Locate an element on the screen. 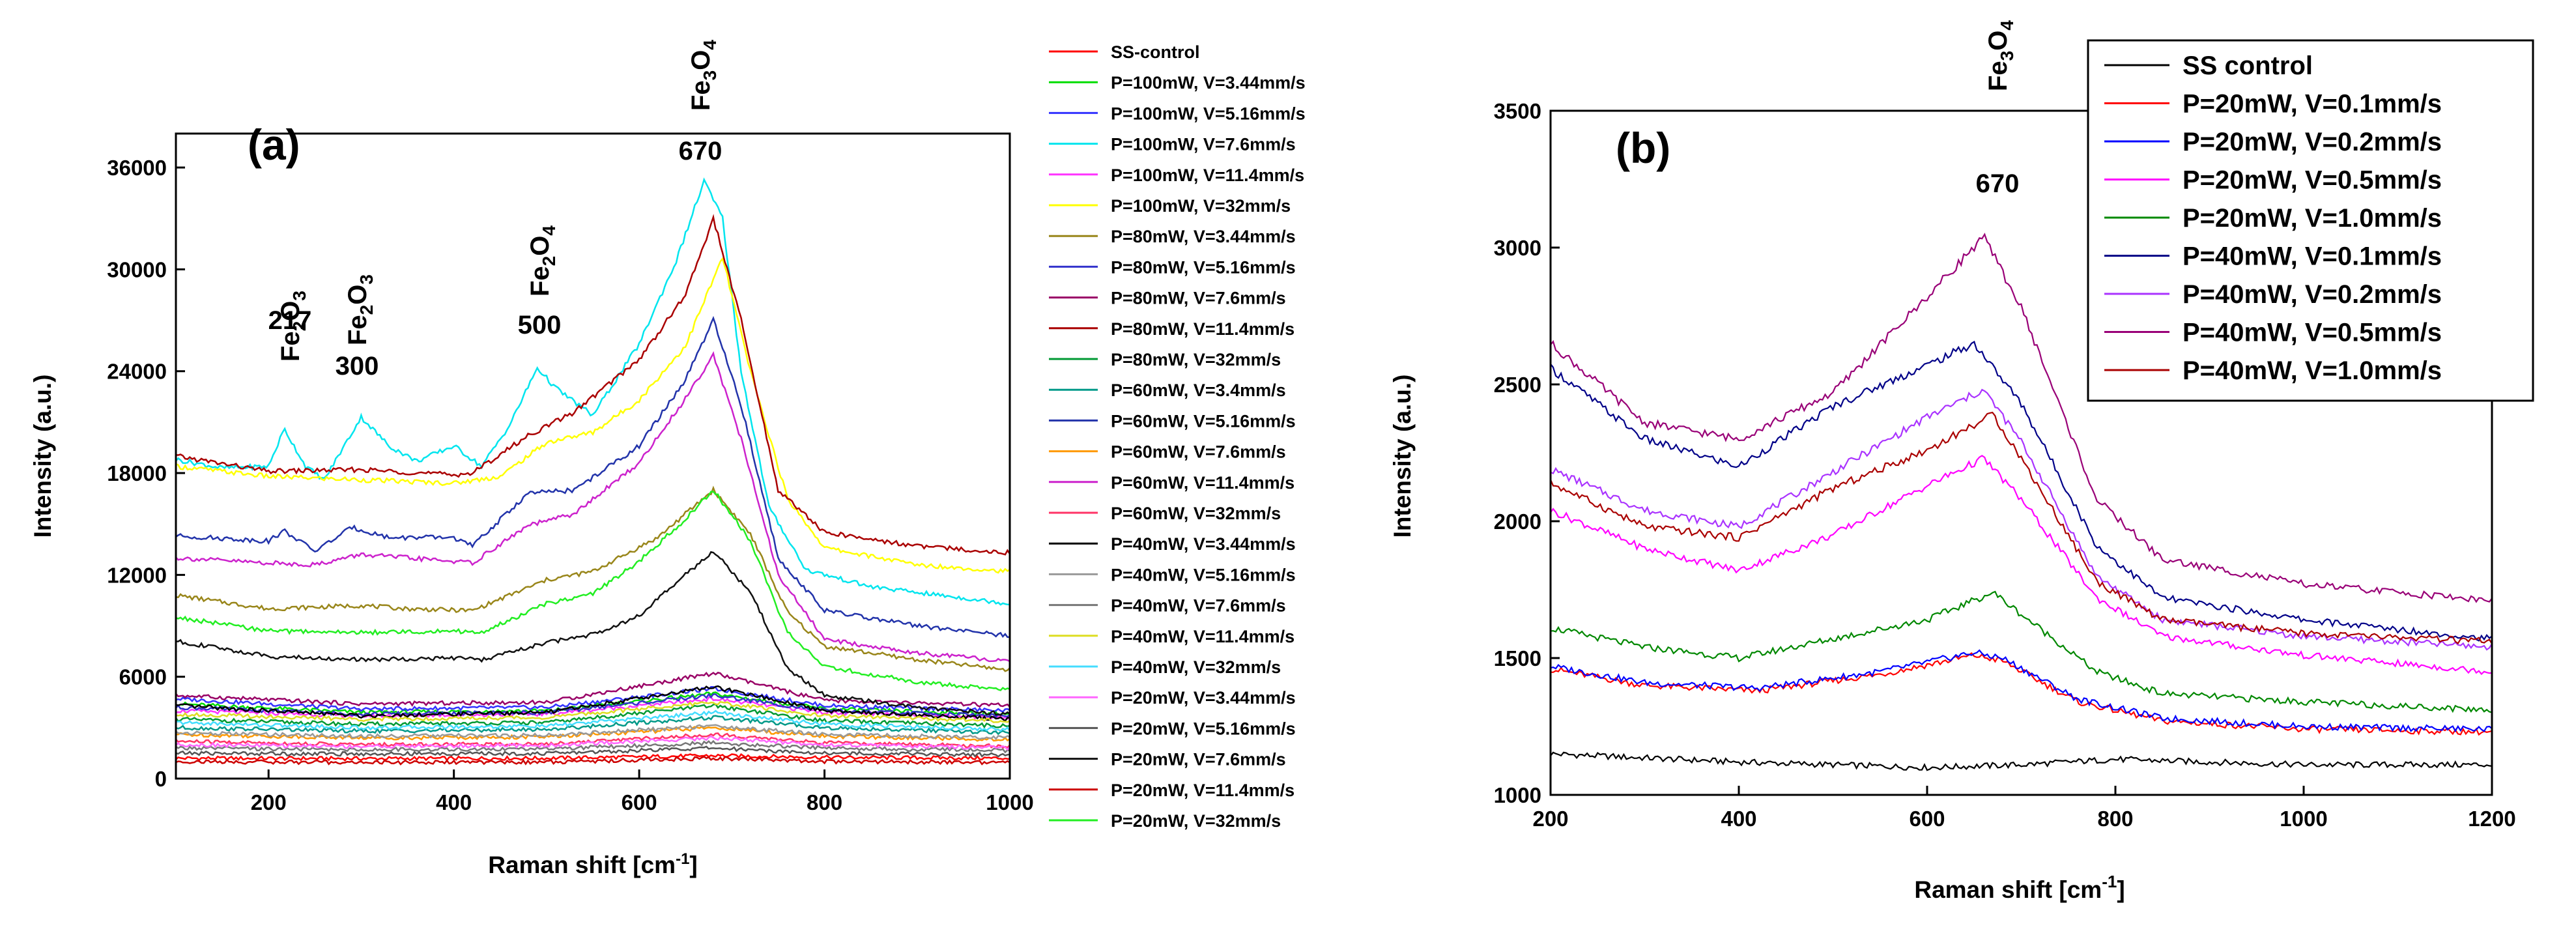 This screenshot has height=933, width=2576. legend-item: P=20mW, V=0.2mm/s is located at coordinates (2273, 142).